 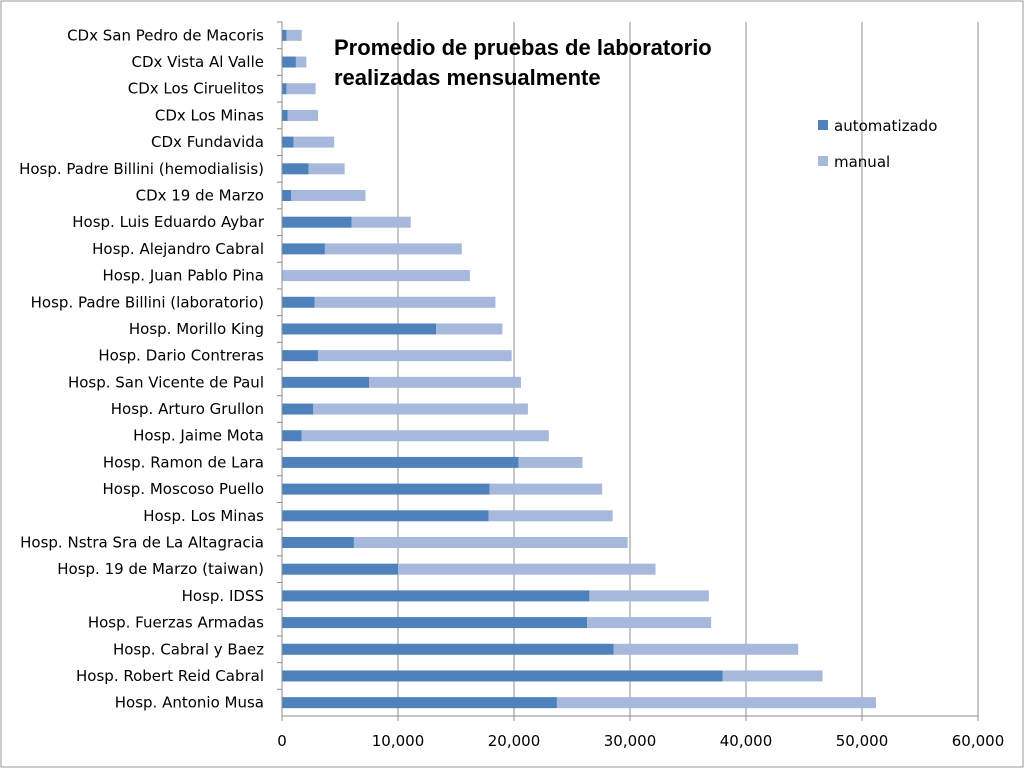 What do you see at coordinates (862, 741) in the screenshot?
I see `x-tick-label: 50,000` at bounding box center [862, 741].